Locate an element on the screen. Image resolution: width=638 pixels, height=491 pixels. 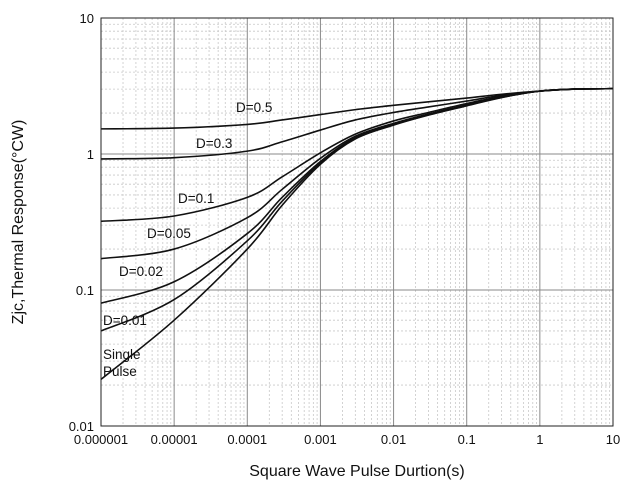
curve-label-line: Single is located at coordinates (122, 354).